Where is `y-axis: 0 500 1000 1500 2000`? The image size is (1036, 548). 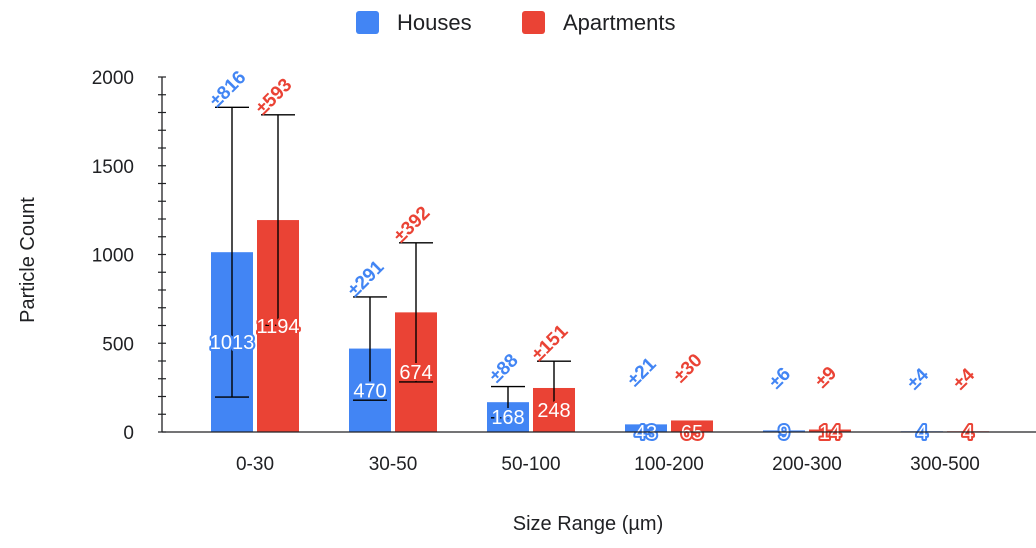
y-axis: 0 500 1000 1500 2000 is located at coordinates (129, 256).